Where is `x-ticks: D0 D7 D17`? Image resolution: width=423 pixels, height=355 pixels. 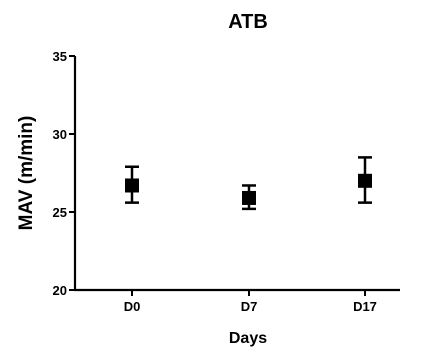 x-ticks: D0 D7 D17 is located at coordinates (250, 302).